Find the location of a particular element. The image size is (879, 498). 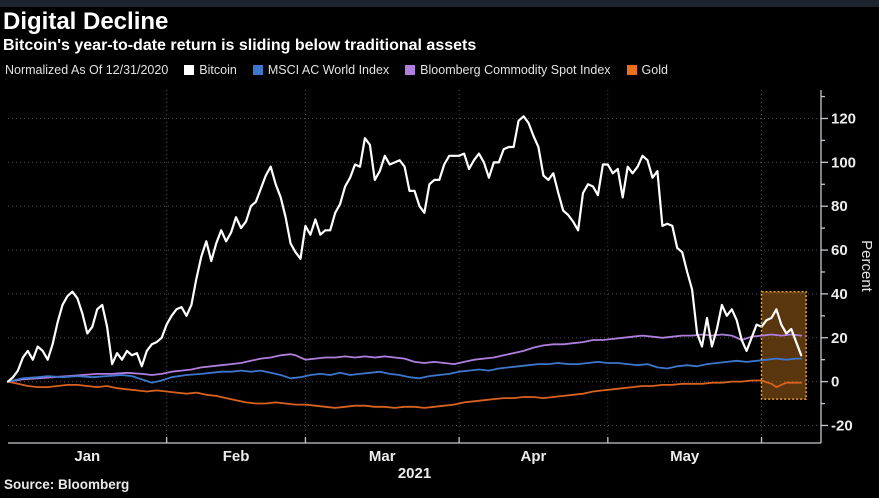

legend-item-gold: Gold is located at coordinates (647, 70).